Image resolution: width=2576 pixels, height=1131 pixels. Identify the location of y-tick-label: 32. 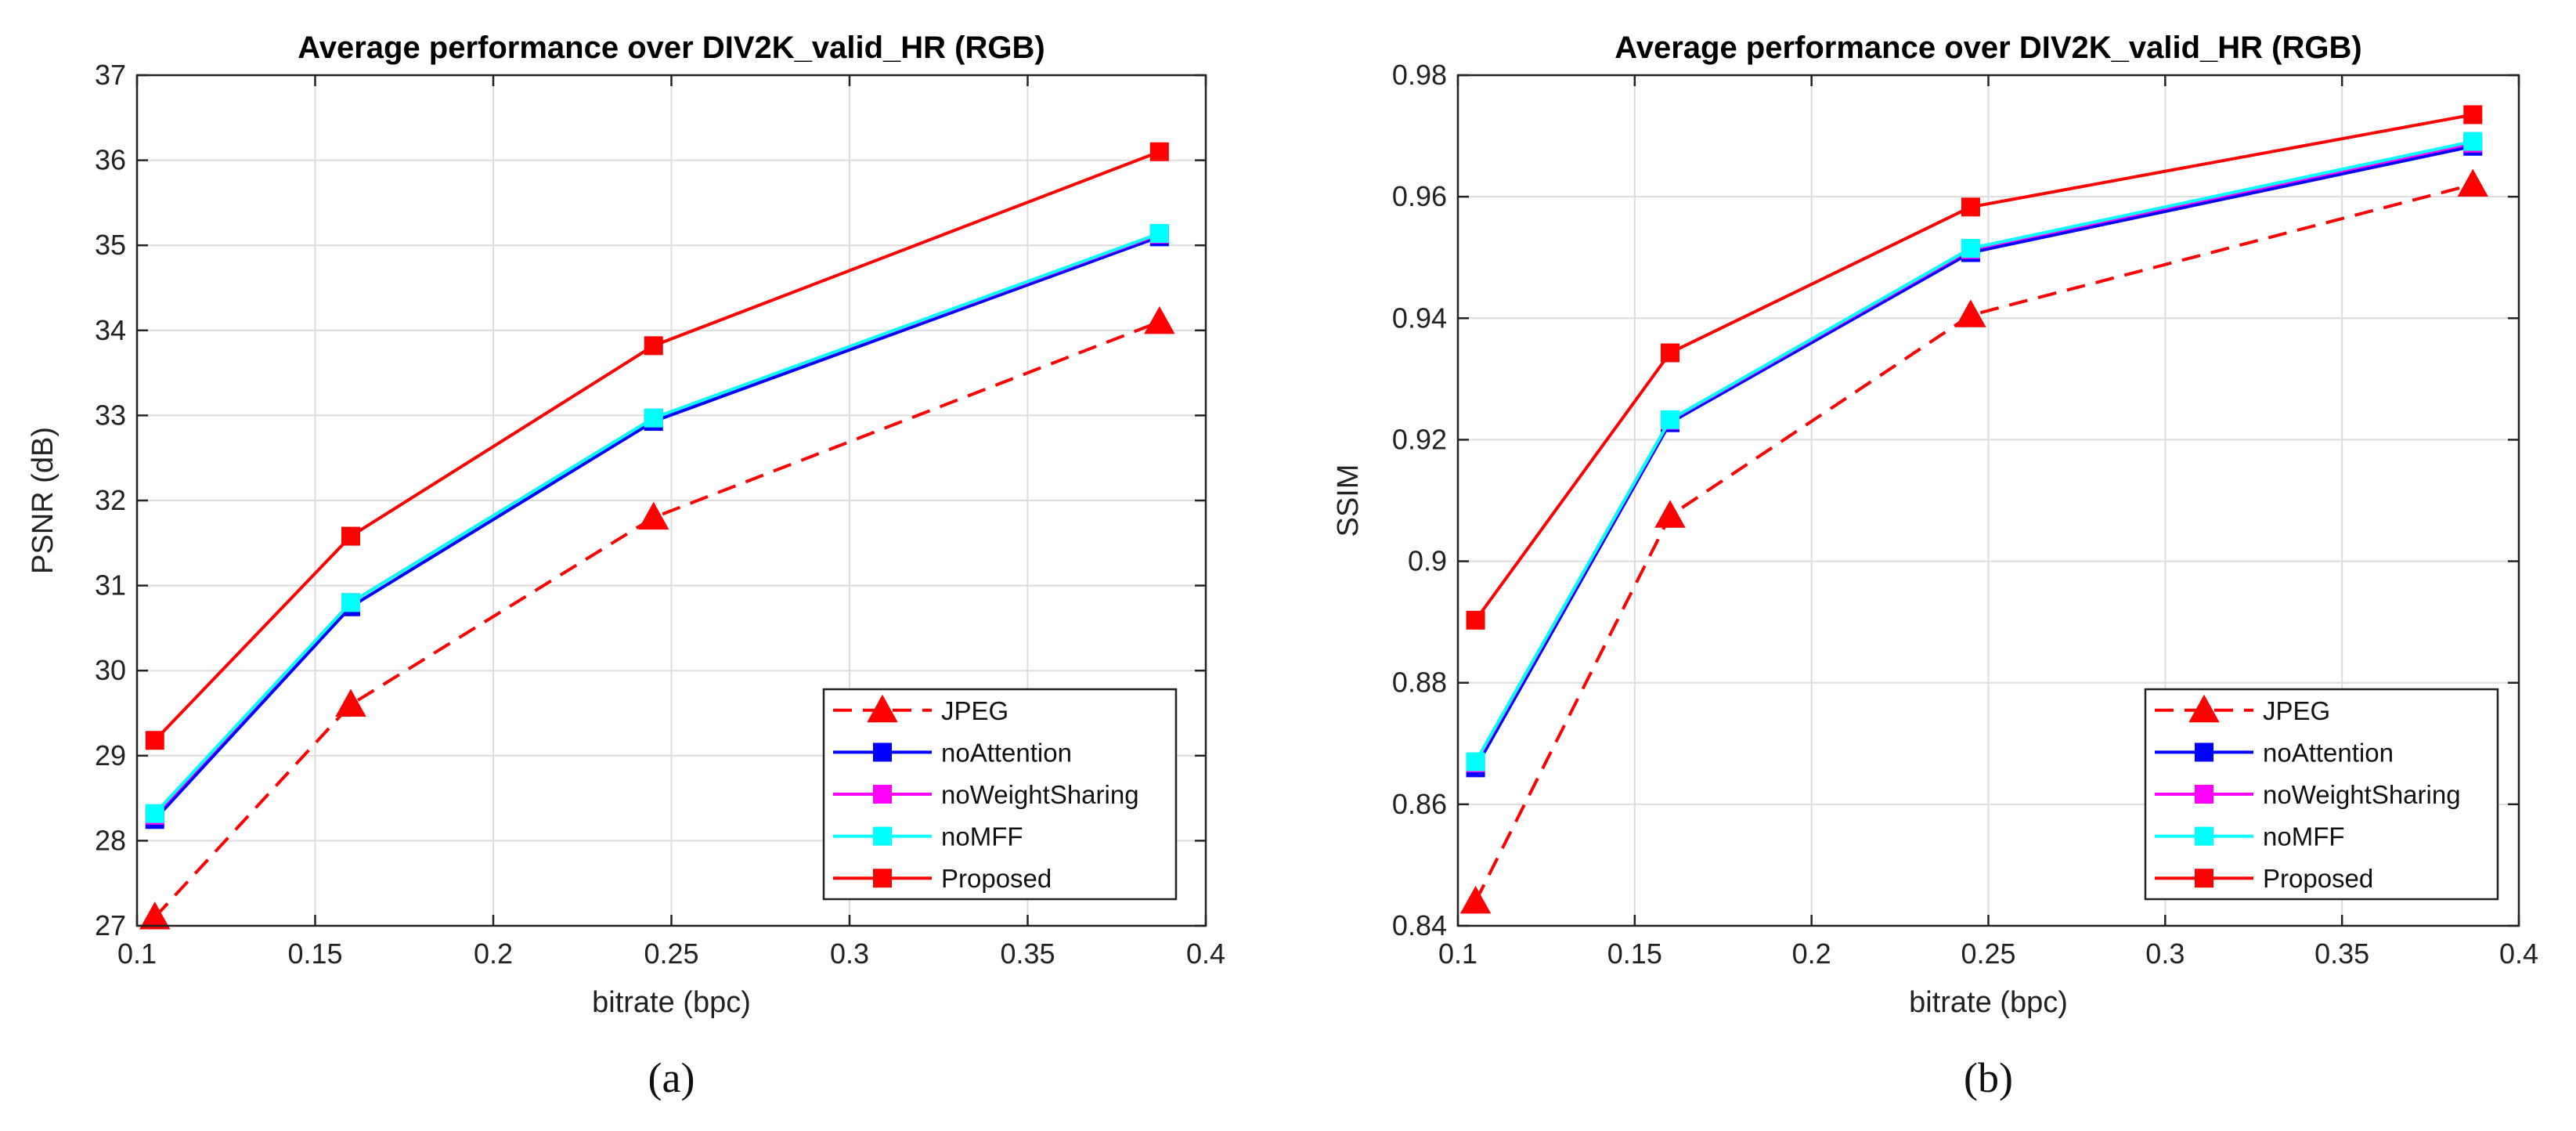
(110, 500).